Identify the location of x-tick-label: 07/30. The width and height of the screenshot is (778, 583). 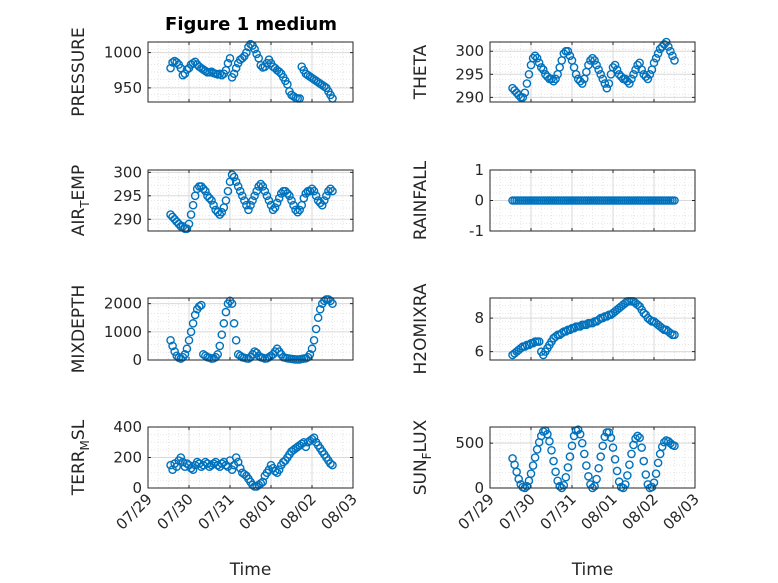
(517, 511).